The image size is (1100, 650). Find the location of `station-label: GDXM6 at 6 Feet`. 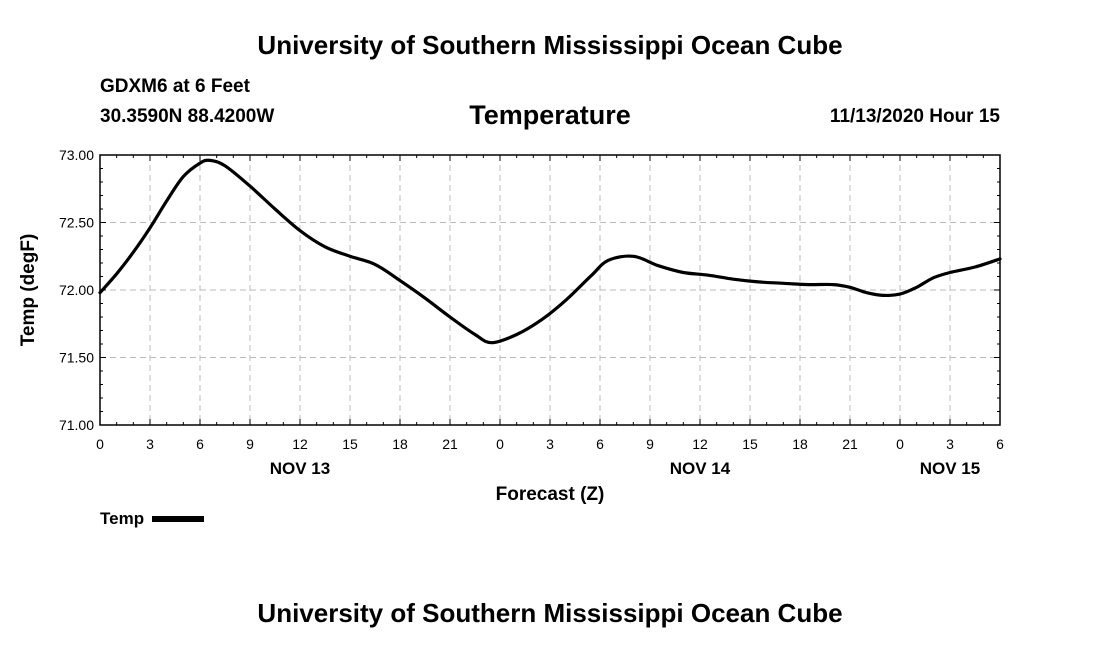

station-label: GDXM6 at 6 Feet is located at coordinates (175, 86).